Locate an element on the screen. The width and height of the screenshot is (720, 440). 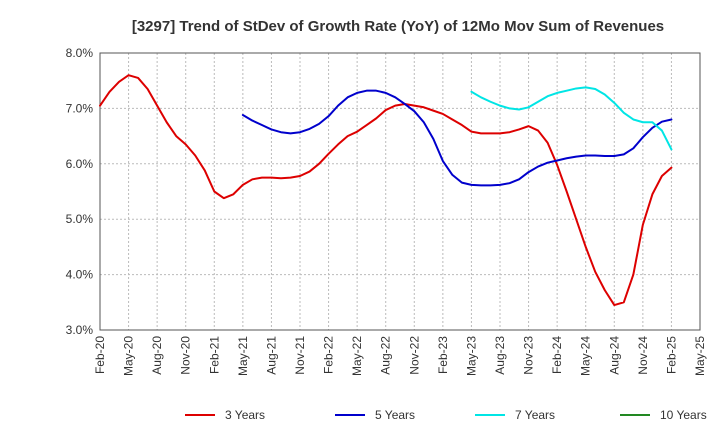
x-tick-label: Feb-20 is located at coordinates (100, 355).